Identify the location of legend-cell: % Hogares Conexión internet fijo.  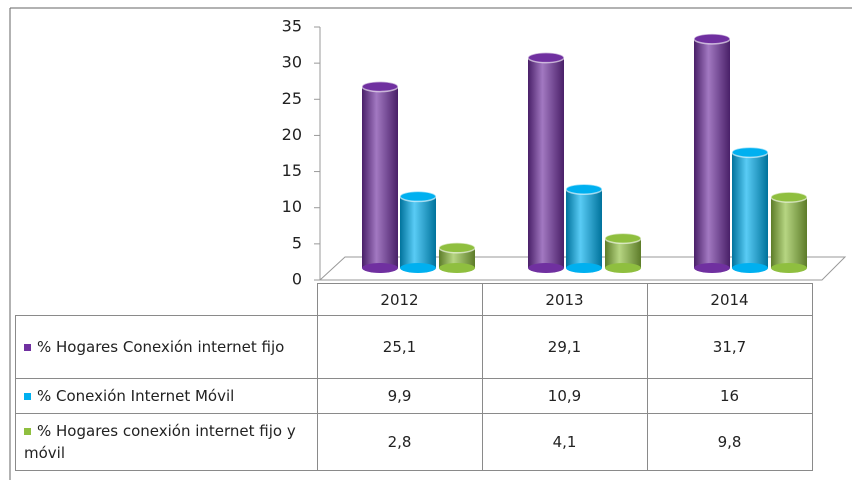
(166, 347).